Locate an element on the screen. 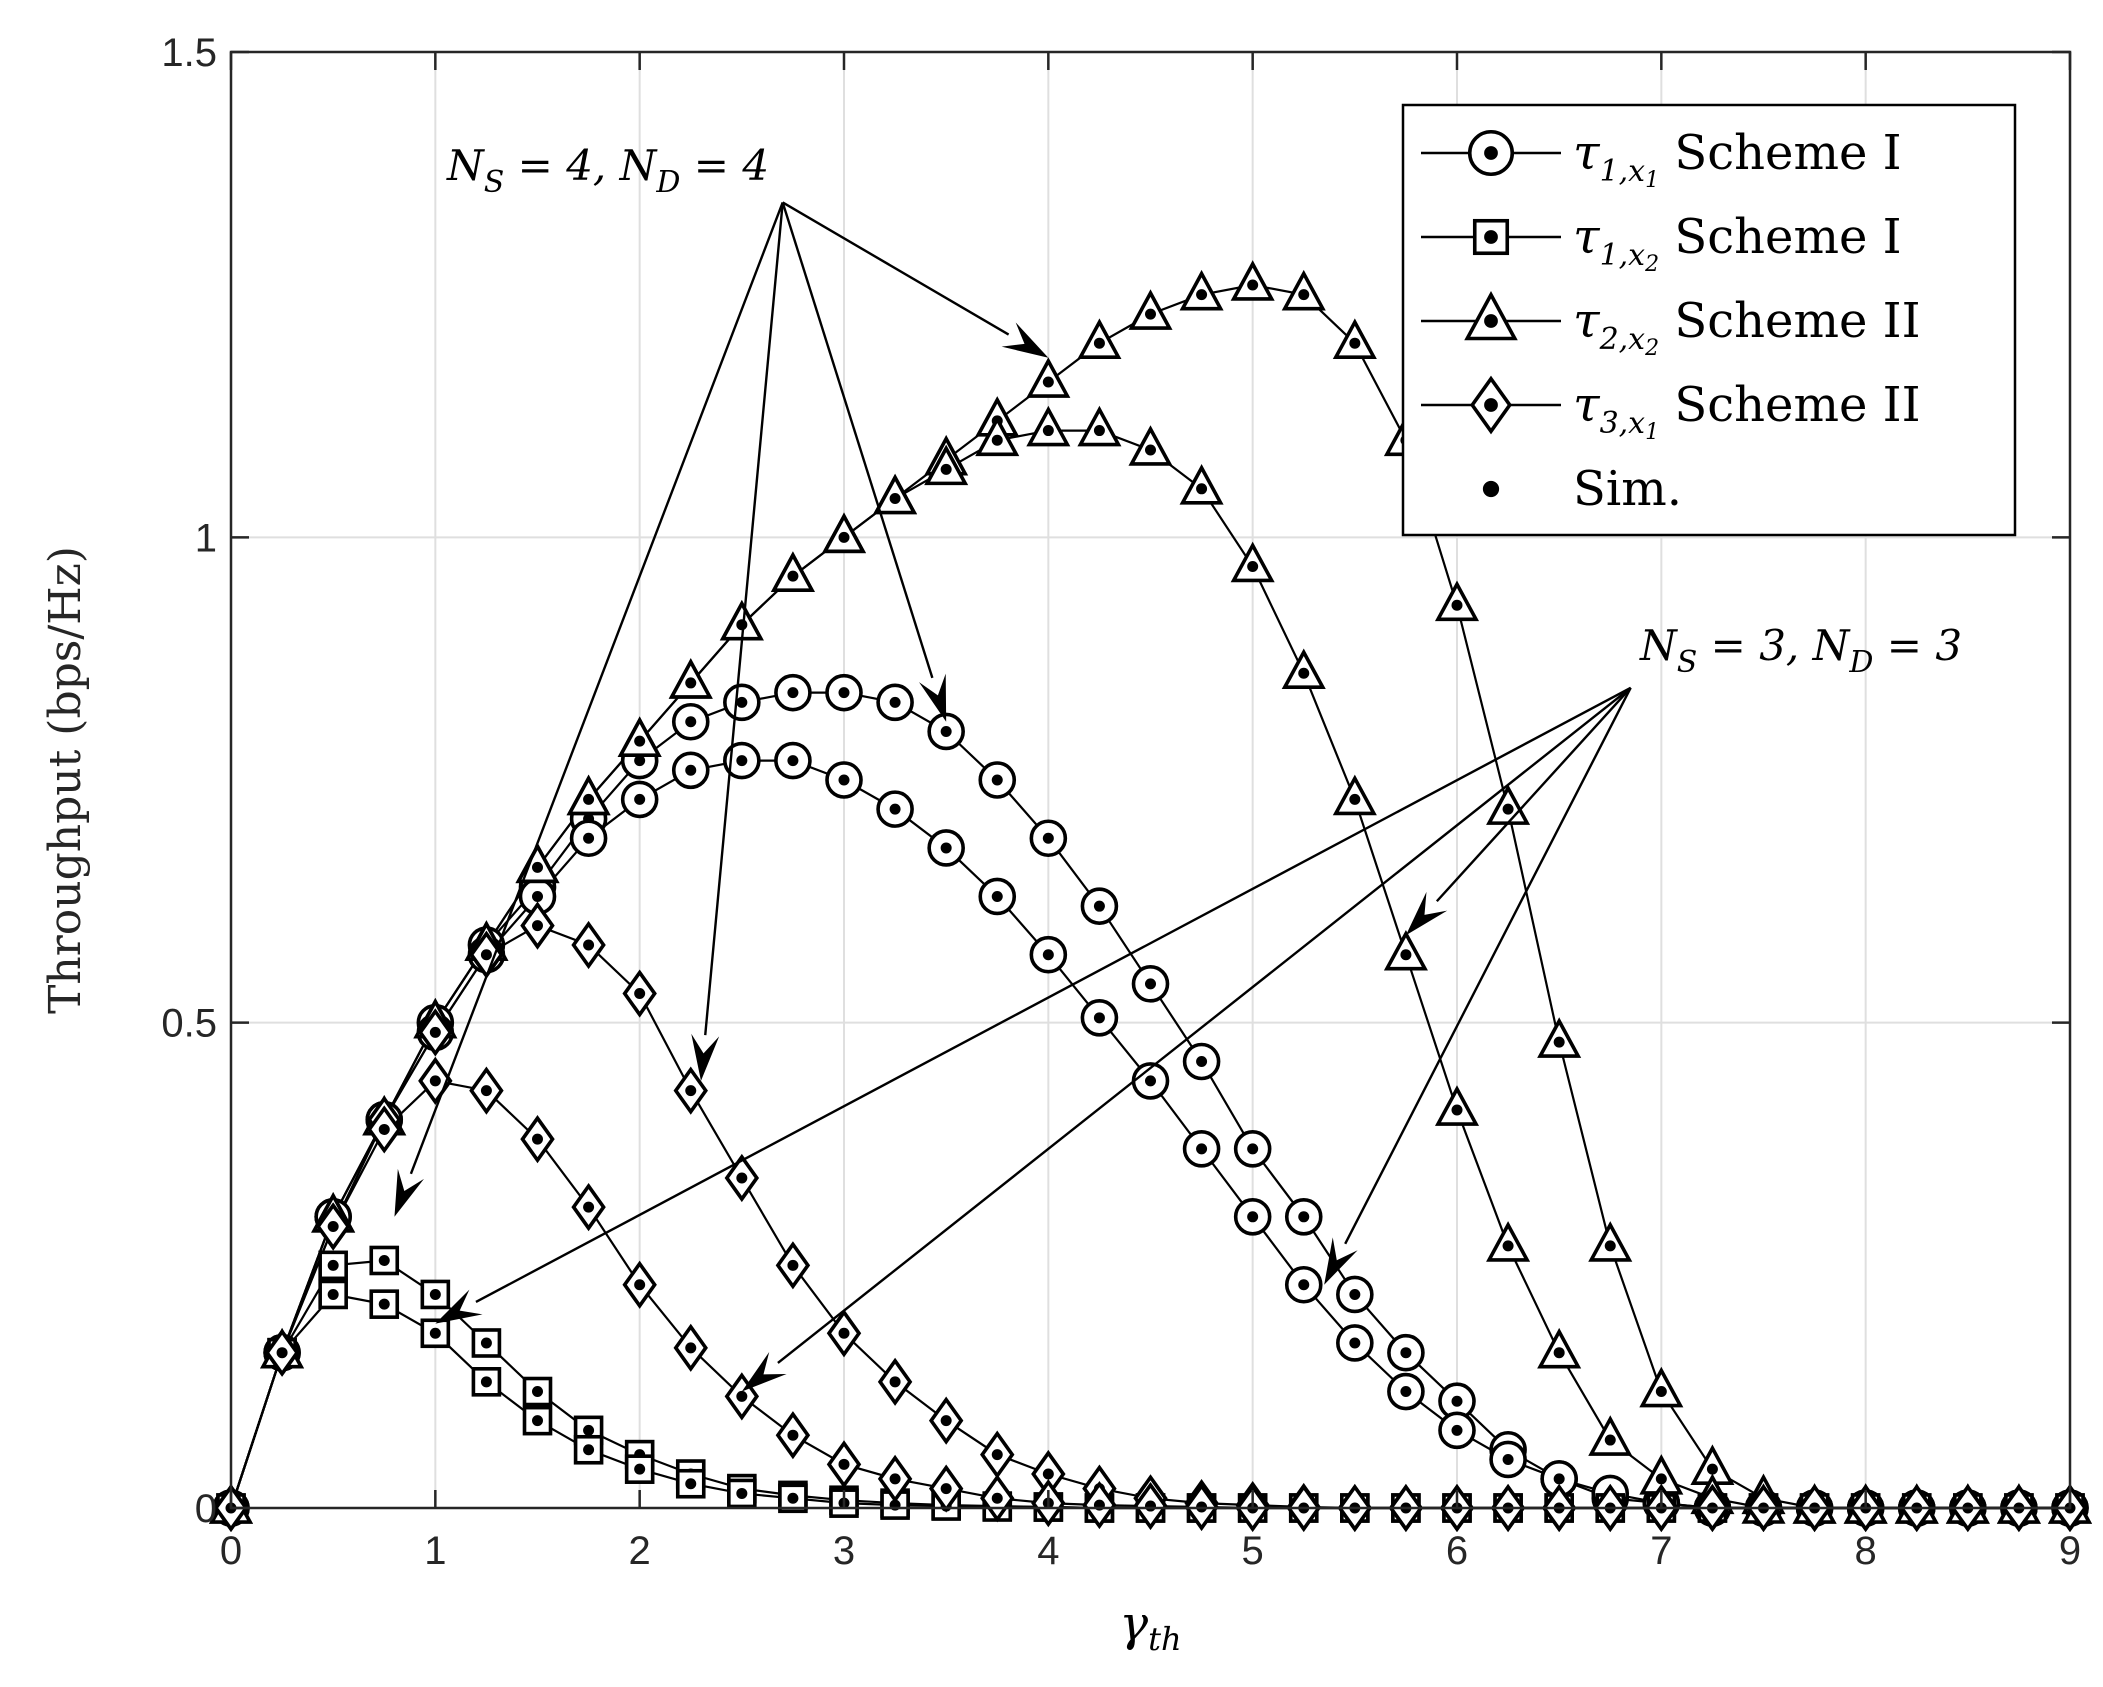 The image size is (2103, 1687). legend-item-0: τ1,x1 Scheme I is located at coordinates (1661, 159).